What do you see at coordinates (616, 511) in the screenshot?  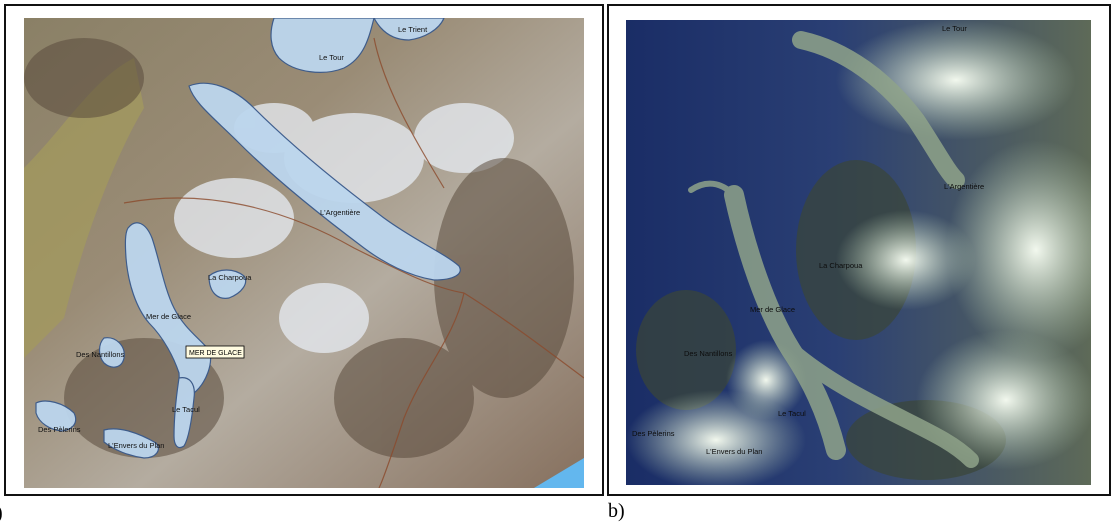 I see `panel-b-caption: b)` at bounding box center [616, 511].